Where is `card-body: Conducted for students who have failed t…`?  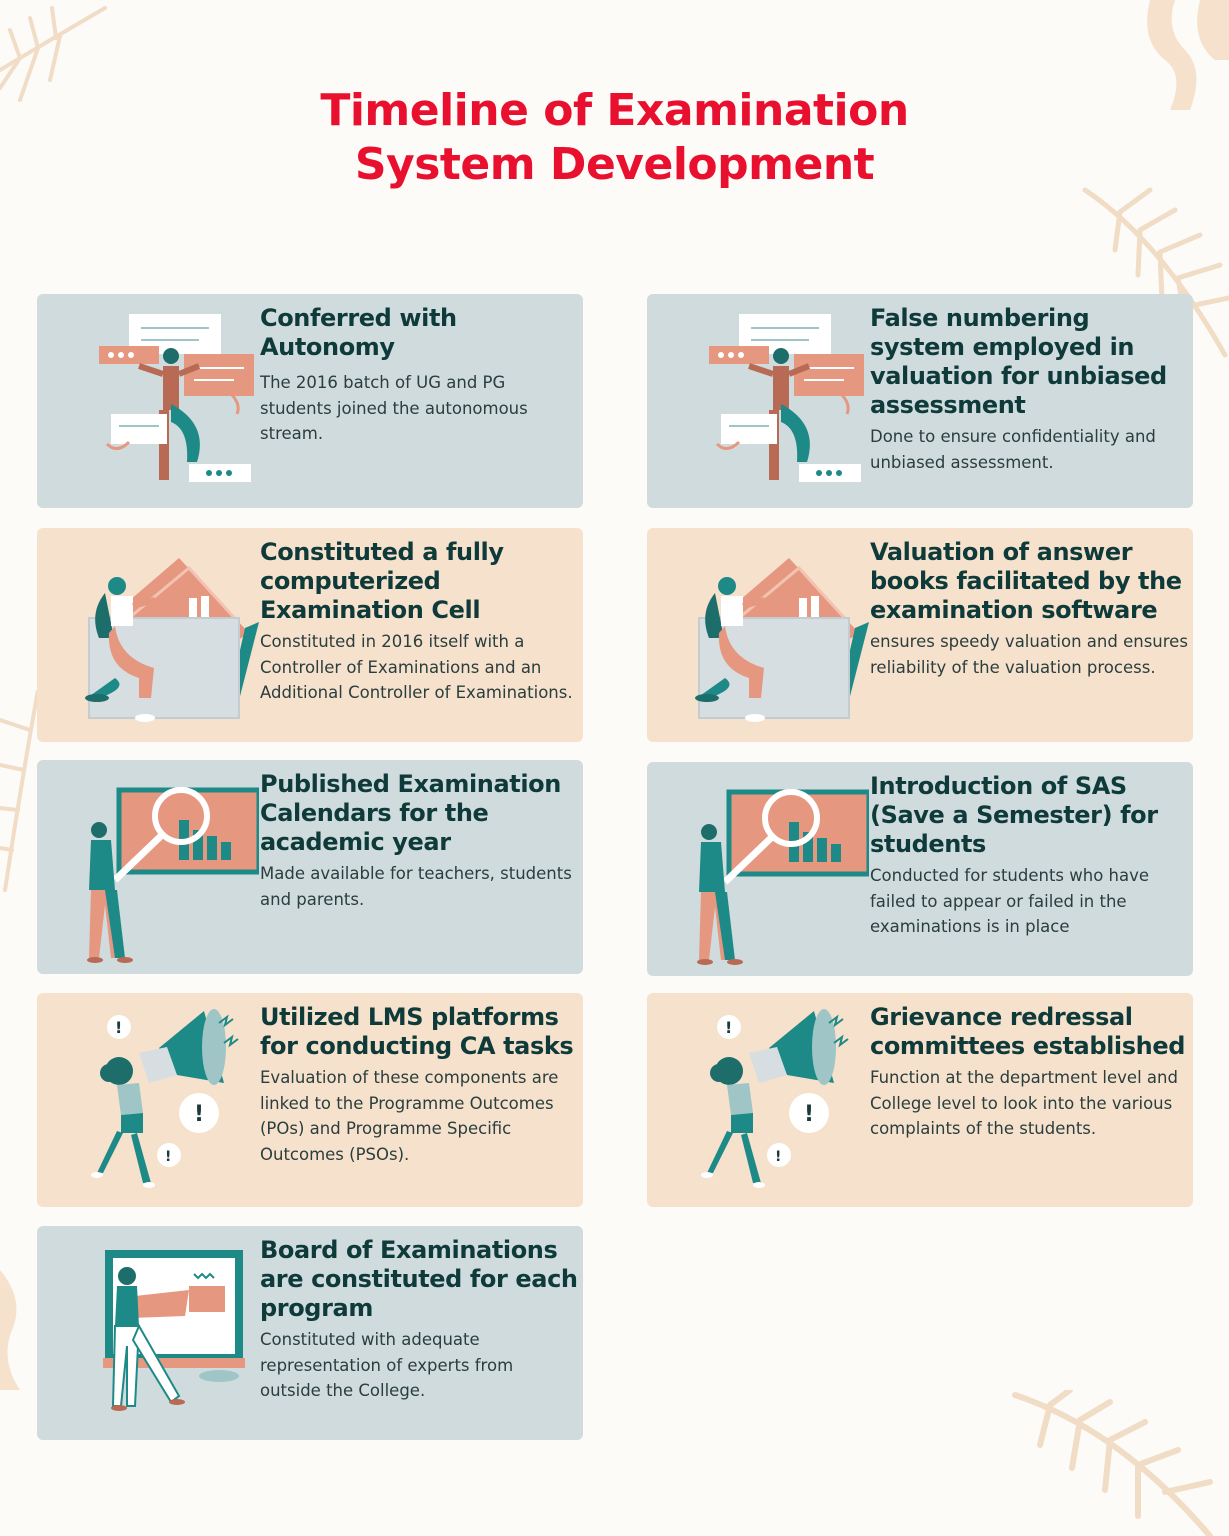
card-body: Conducted for students who have failed t… is located at coordinates (1010, 901).